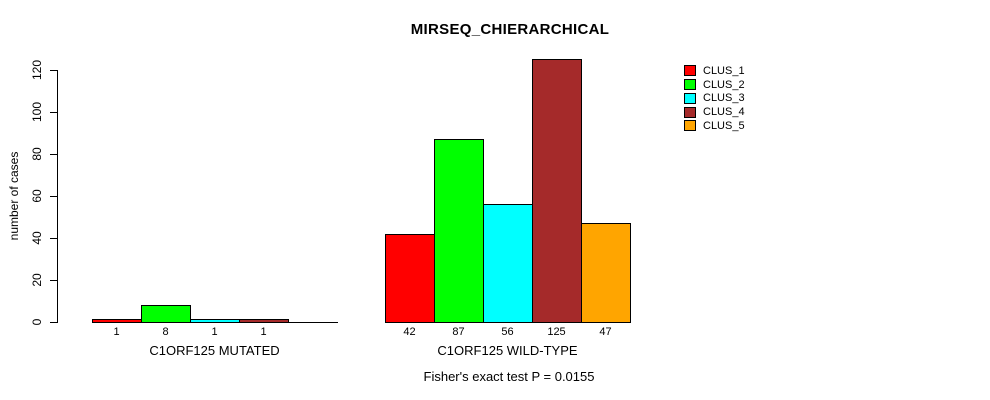 This screenshot has height=400, width=990. Describe the element at coordinates (724, 84) in the screenshot. I see `legend-label: CLUS_2` at that location.